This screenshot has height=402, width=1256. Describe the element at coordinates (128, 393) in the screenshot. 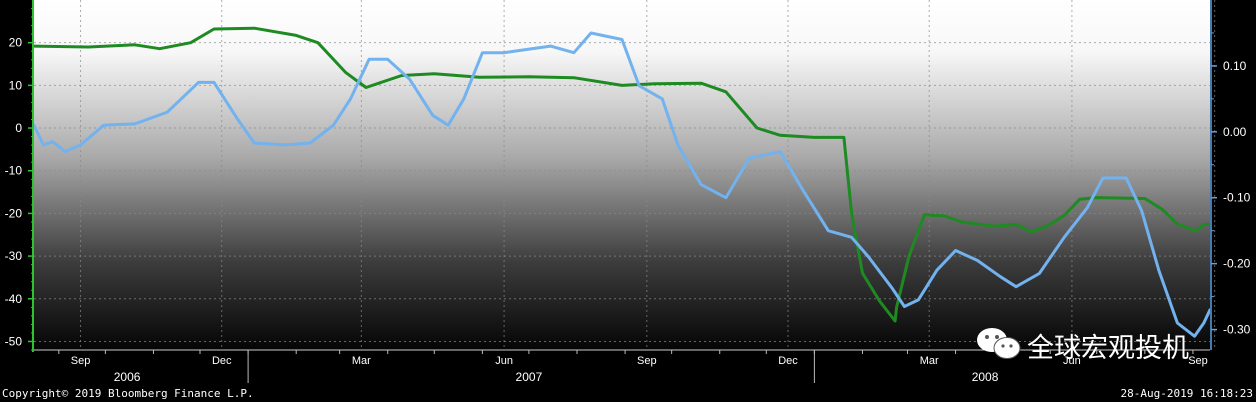

I see `copyright-text: Copyright© 2019 Bloomberg Finance L.P.` at that location.